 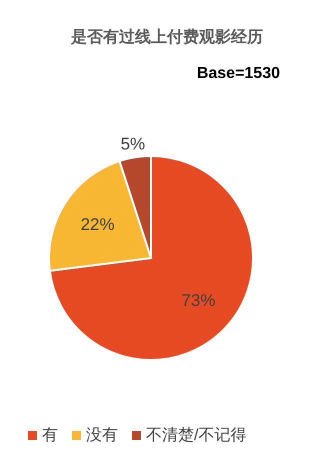 I want to click on data-label: 22%, so click(x=97, y=224).